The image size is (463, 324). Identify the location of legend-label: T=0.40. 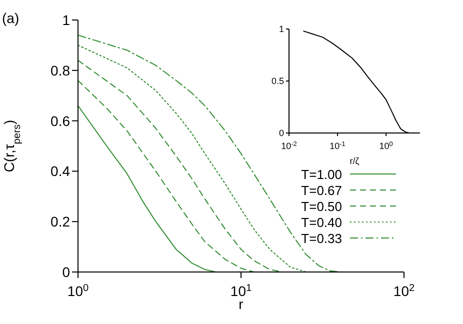
(321, 222).